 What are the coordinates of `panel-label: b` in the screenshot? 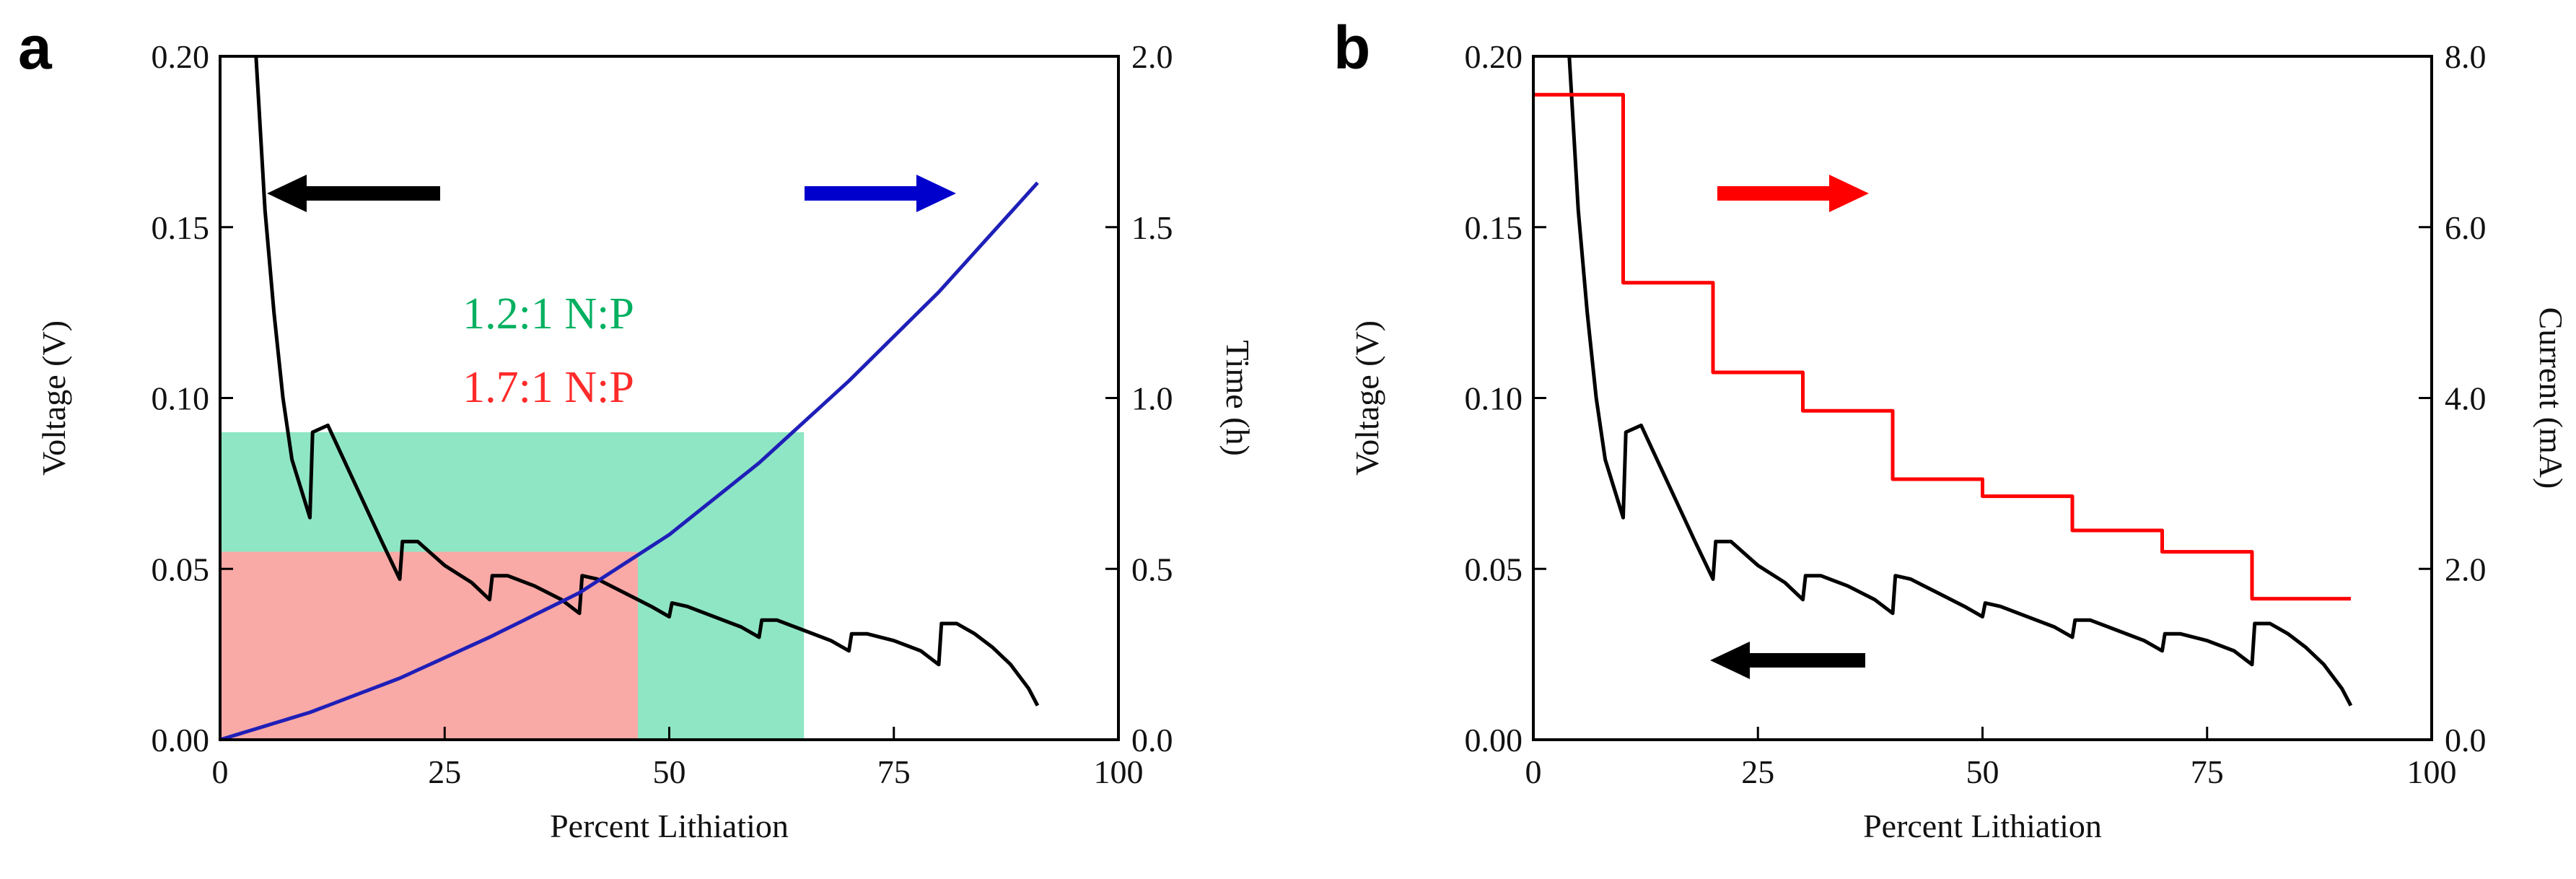 It's located at (1351, 48).